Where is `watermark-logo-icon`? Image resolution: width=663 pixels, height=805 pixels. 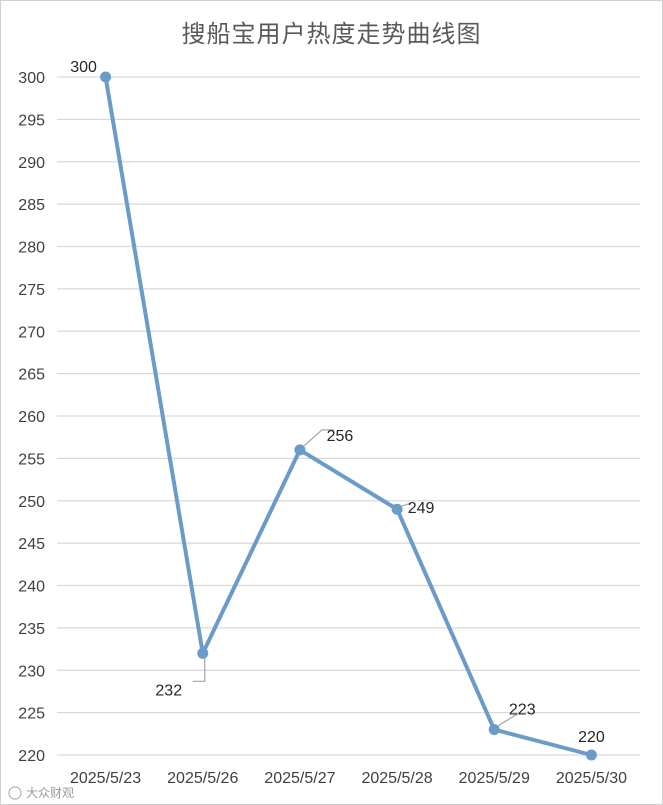
watermark-logo-icon is located at coordinates (15, 793).